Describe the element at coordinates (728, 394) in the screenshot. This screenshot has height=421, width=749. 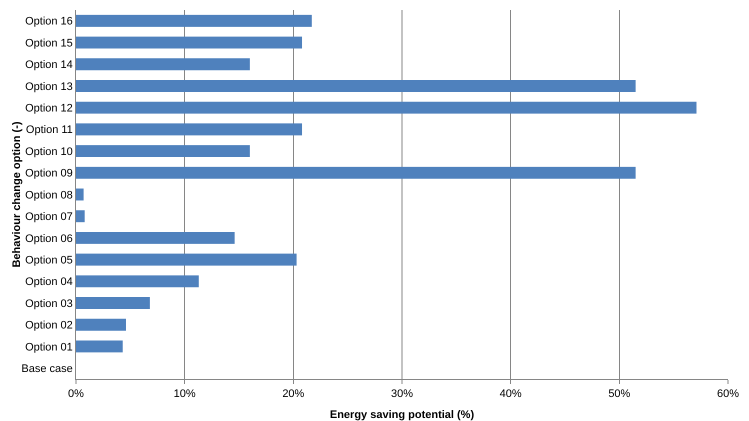
I see `x-tick-label: 60%` at that location.